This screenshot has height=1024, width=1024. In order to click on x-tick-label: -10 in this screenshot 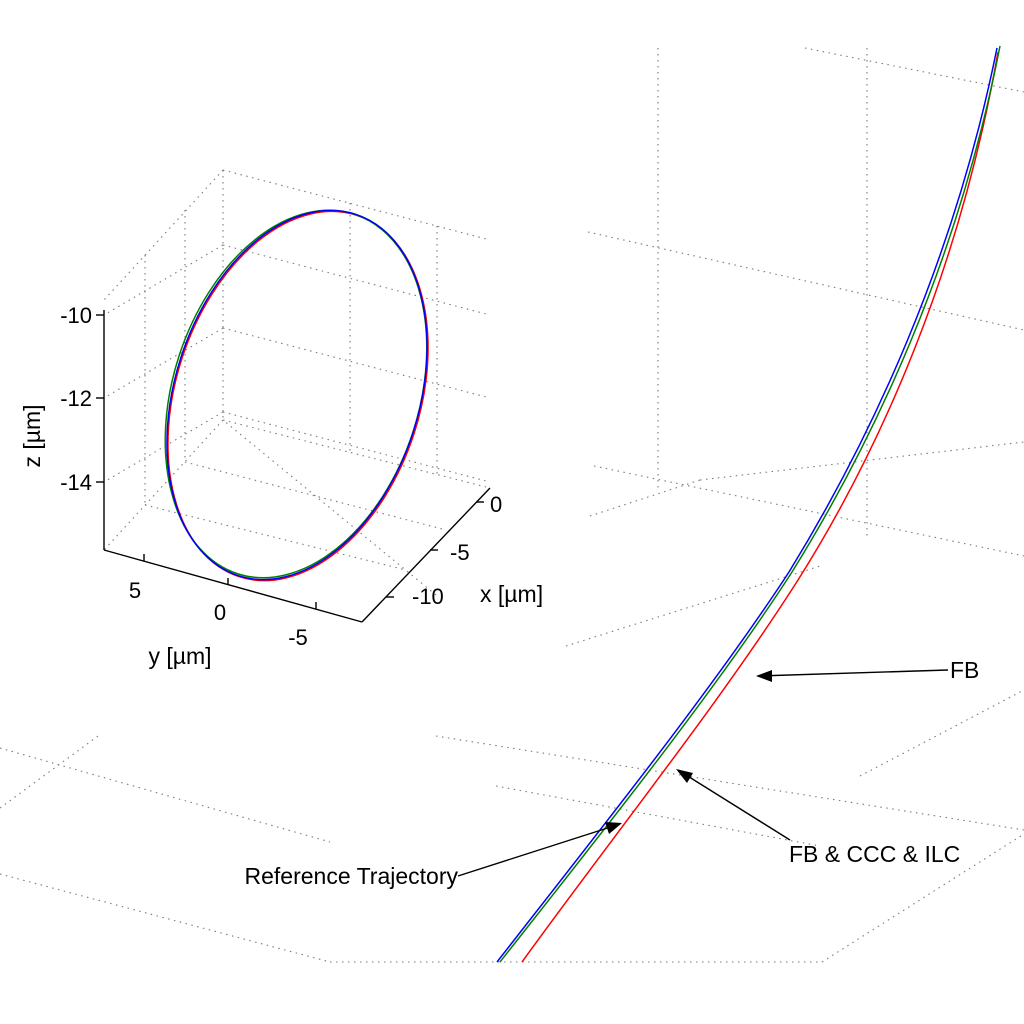, I will do `click(428, 596)`.